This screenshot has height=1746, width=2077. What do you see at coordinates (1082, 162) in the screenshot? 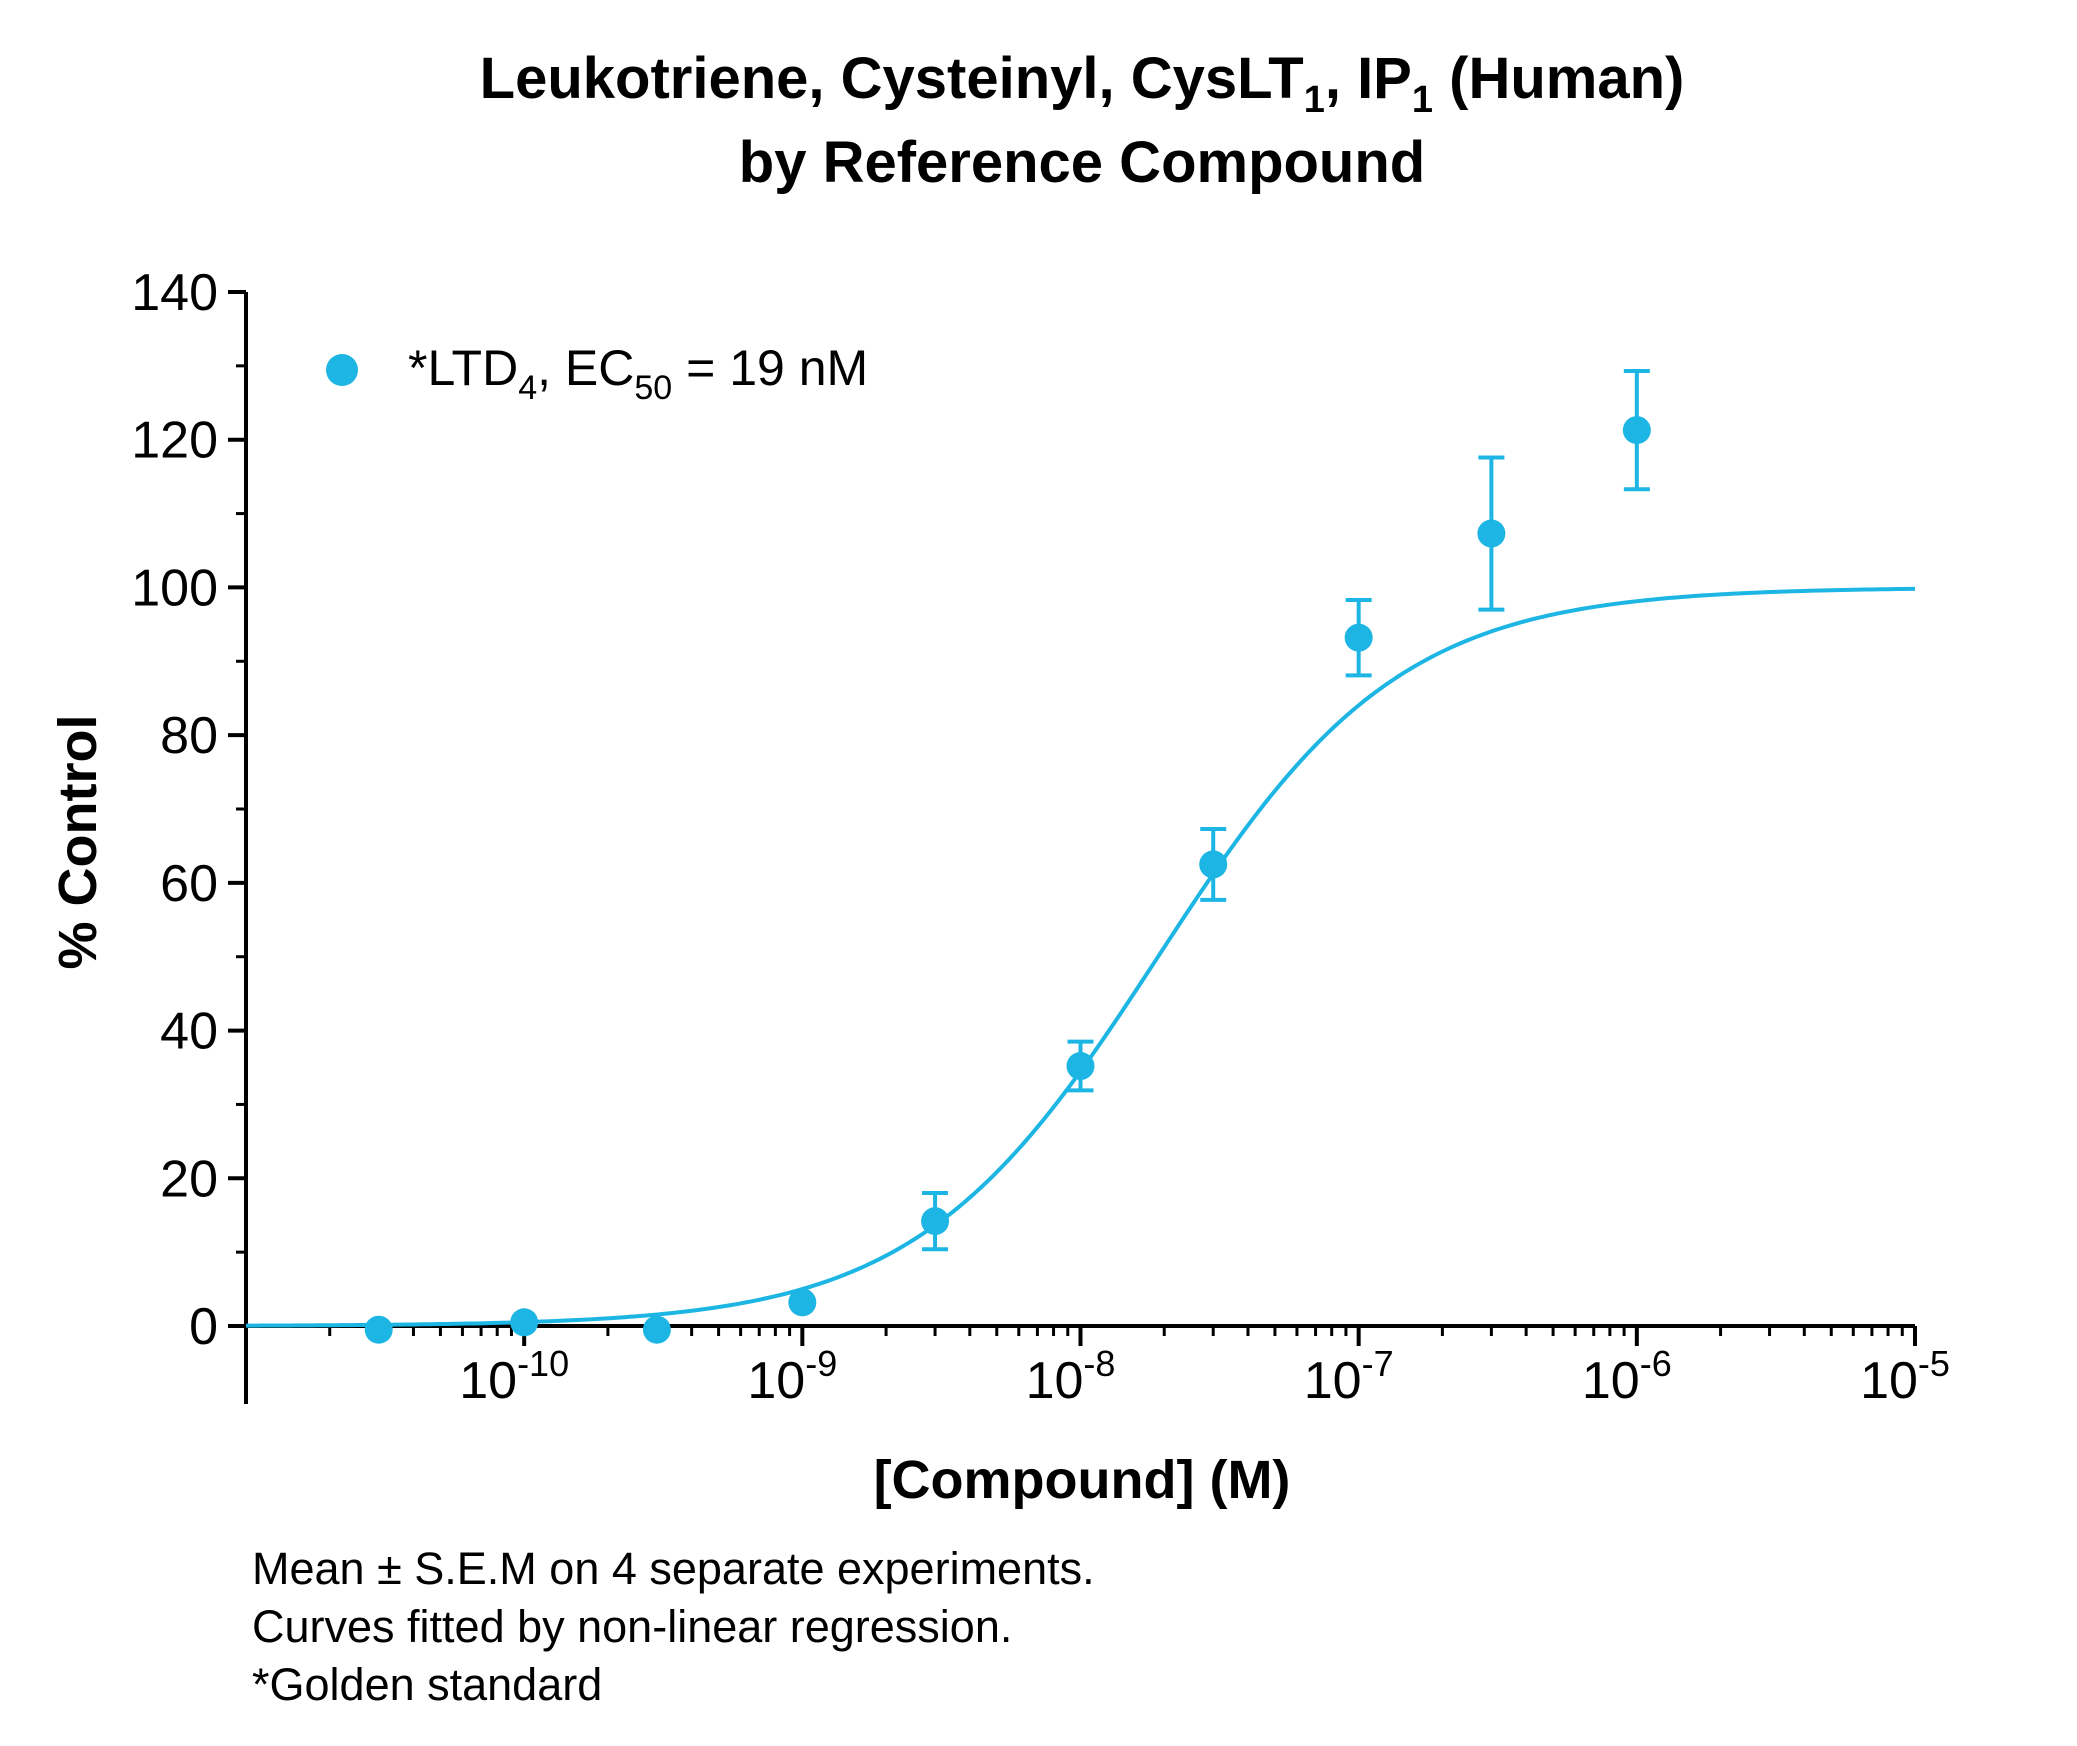
I see `chart-title-line2: by Reference Compound` at bounding box center [1082, 162].